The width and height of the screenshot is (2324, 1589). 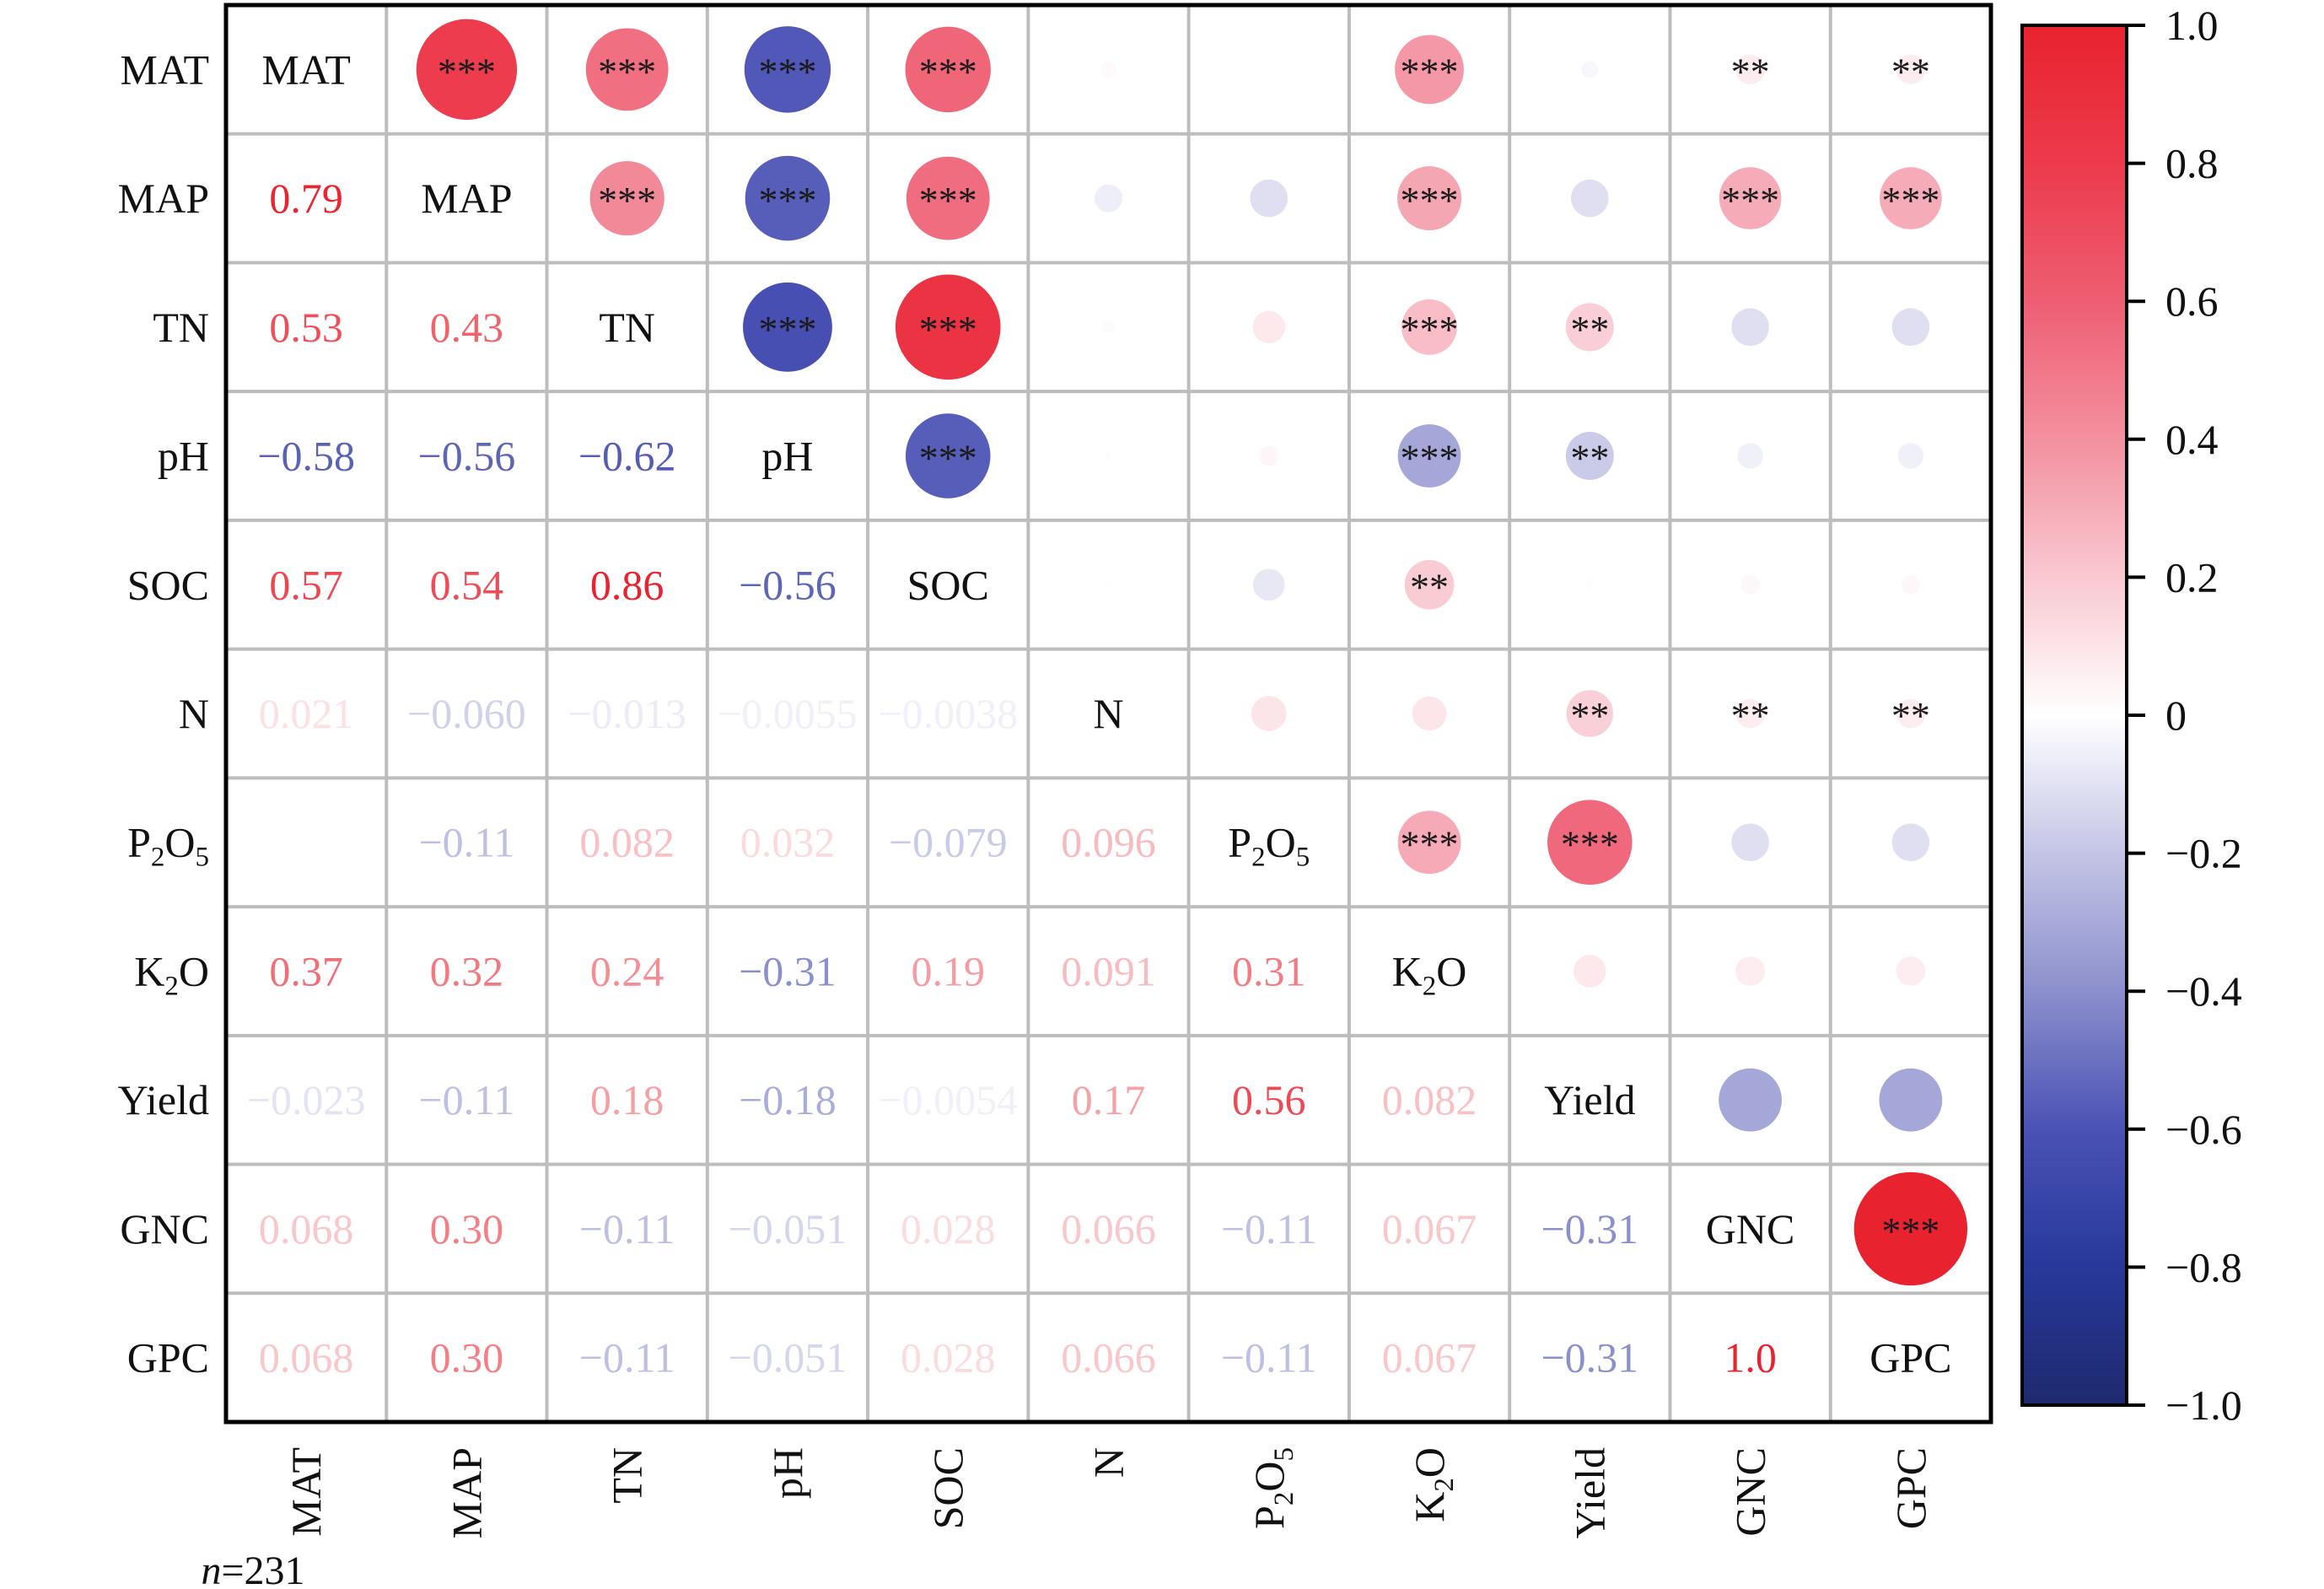 I want to click on colorbar-tick-label: −0.2, so click(x=2203, y=853).